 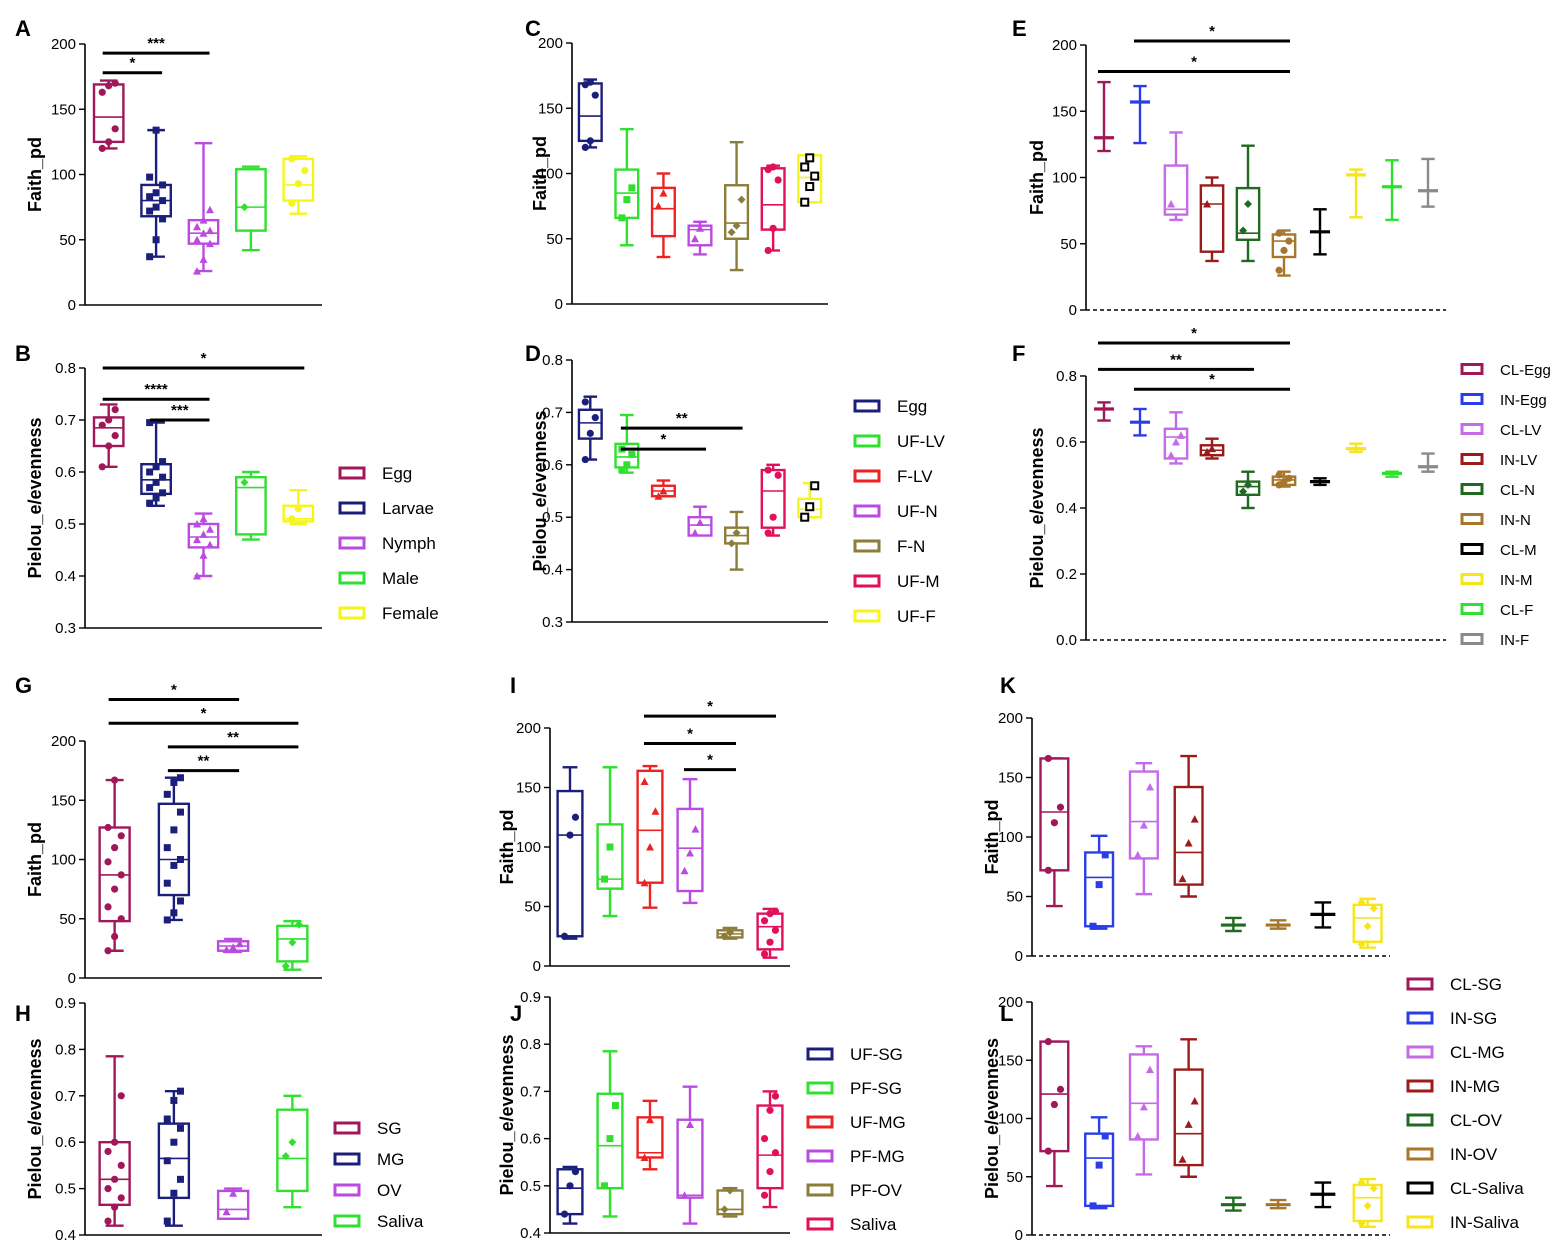 What do you see at coordinates (108, 113) in the screenshot?
I see `box-egg-iqr` at bounding box center [108, 113].